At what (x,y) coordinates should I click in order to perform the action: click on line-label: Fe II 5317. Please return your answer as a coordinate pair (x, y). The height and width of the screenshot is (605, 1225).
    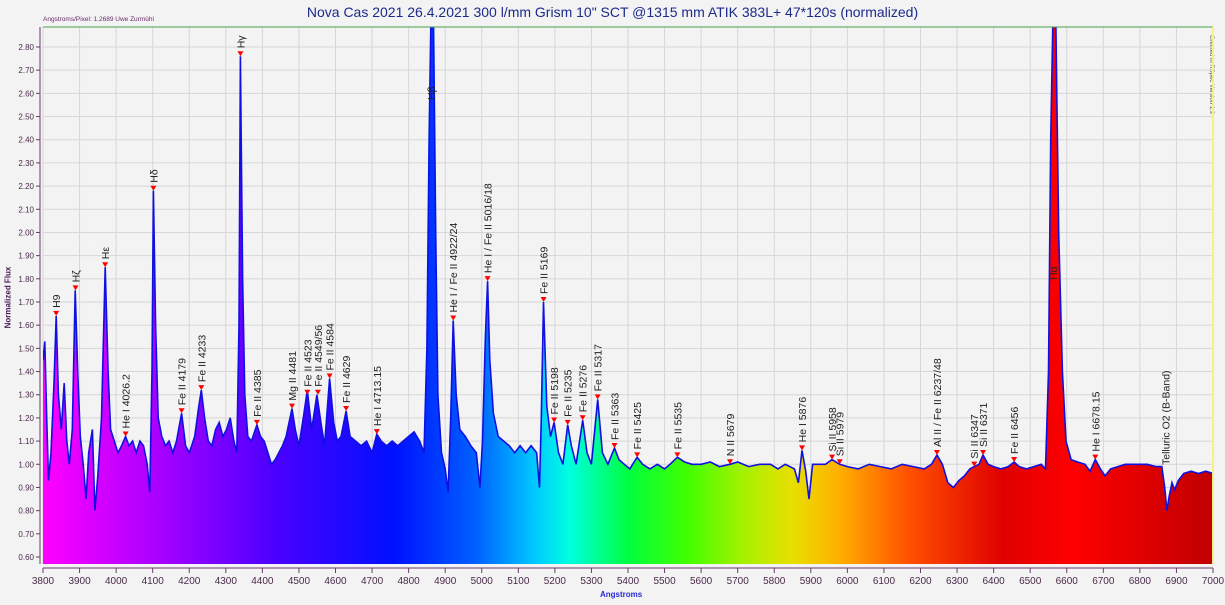
    Looking at the image, I should click on (599, 367).